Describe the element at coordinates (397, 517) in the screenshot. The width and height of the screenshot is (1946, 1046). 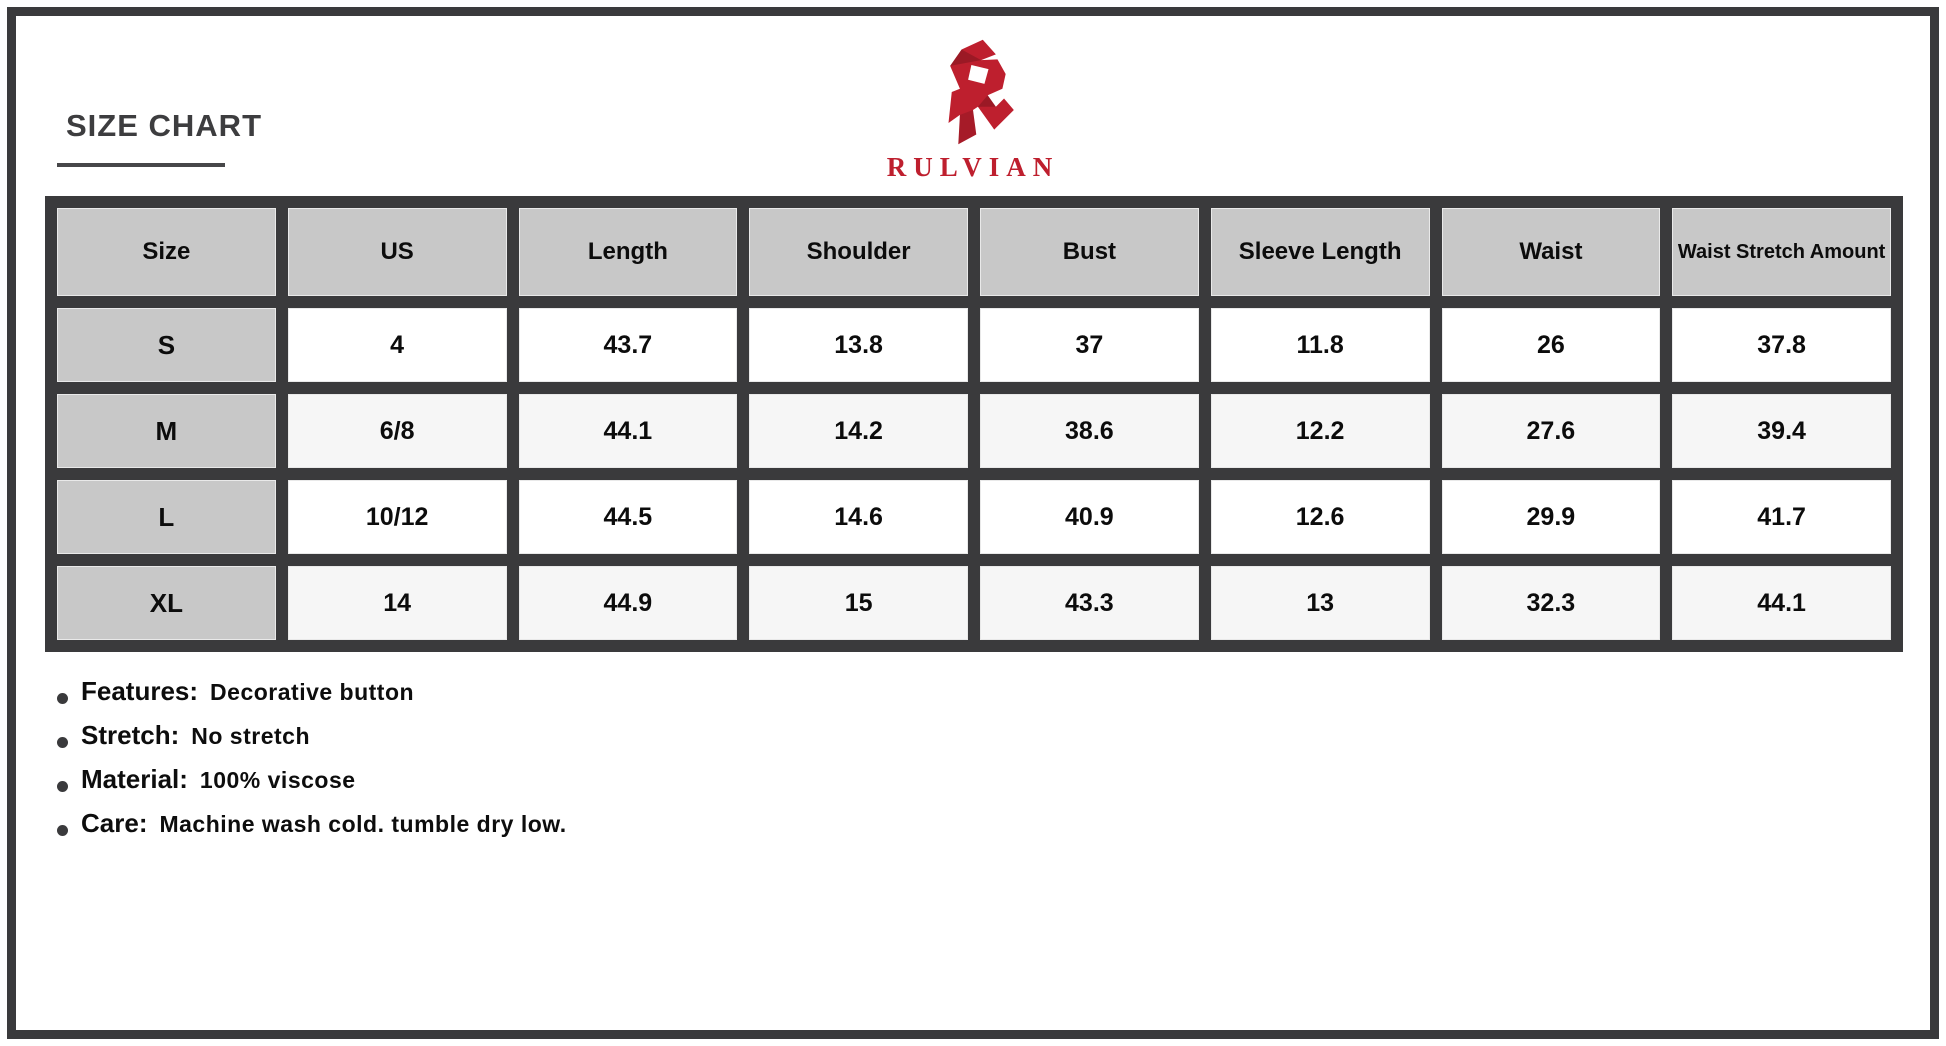
I see `cell-us: 10/12` at that location.